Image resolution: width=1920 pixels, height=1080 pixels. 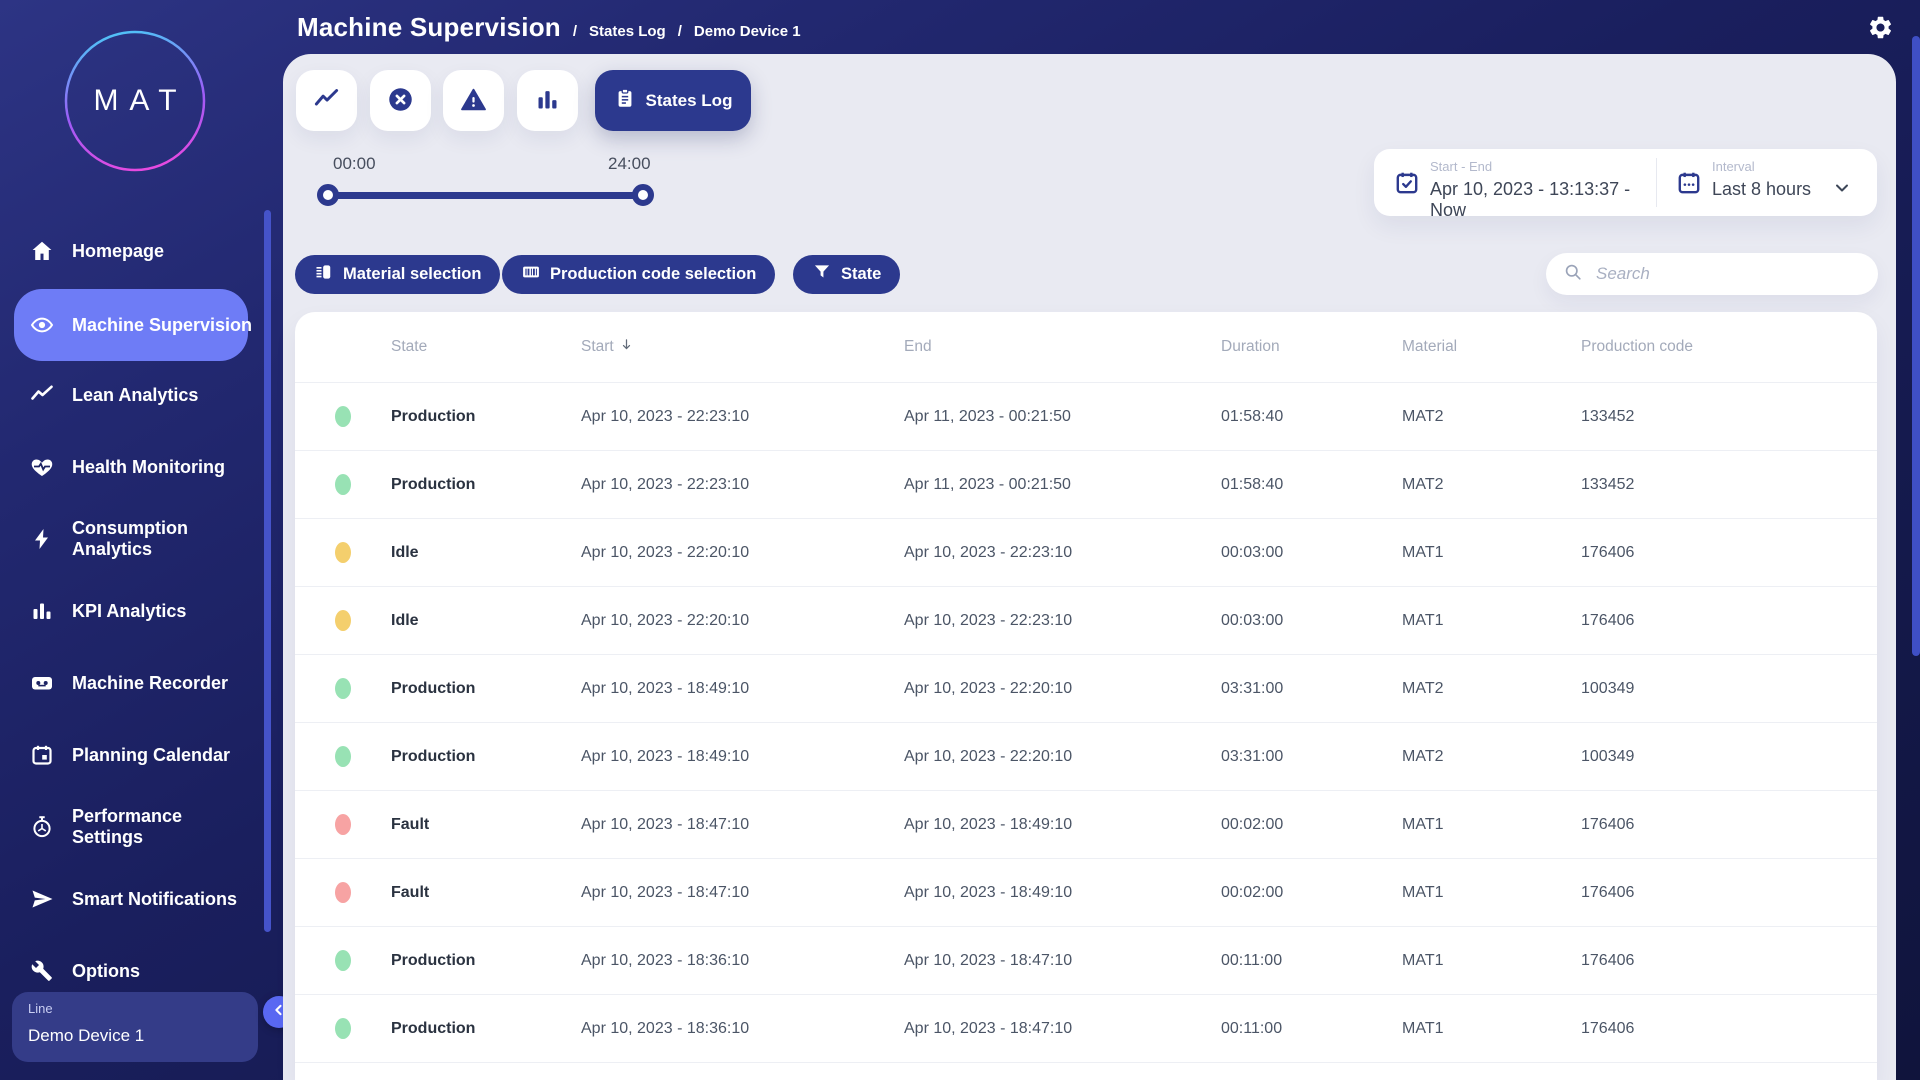 I want to click on material-selection-button: Material selection, so click(x=398, y=274).